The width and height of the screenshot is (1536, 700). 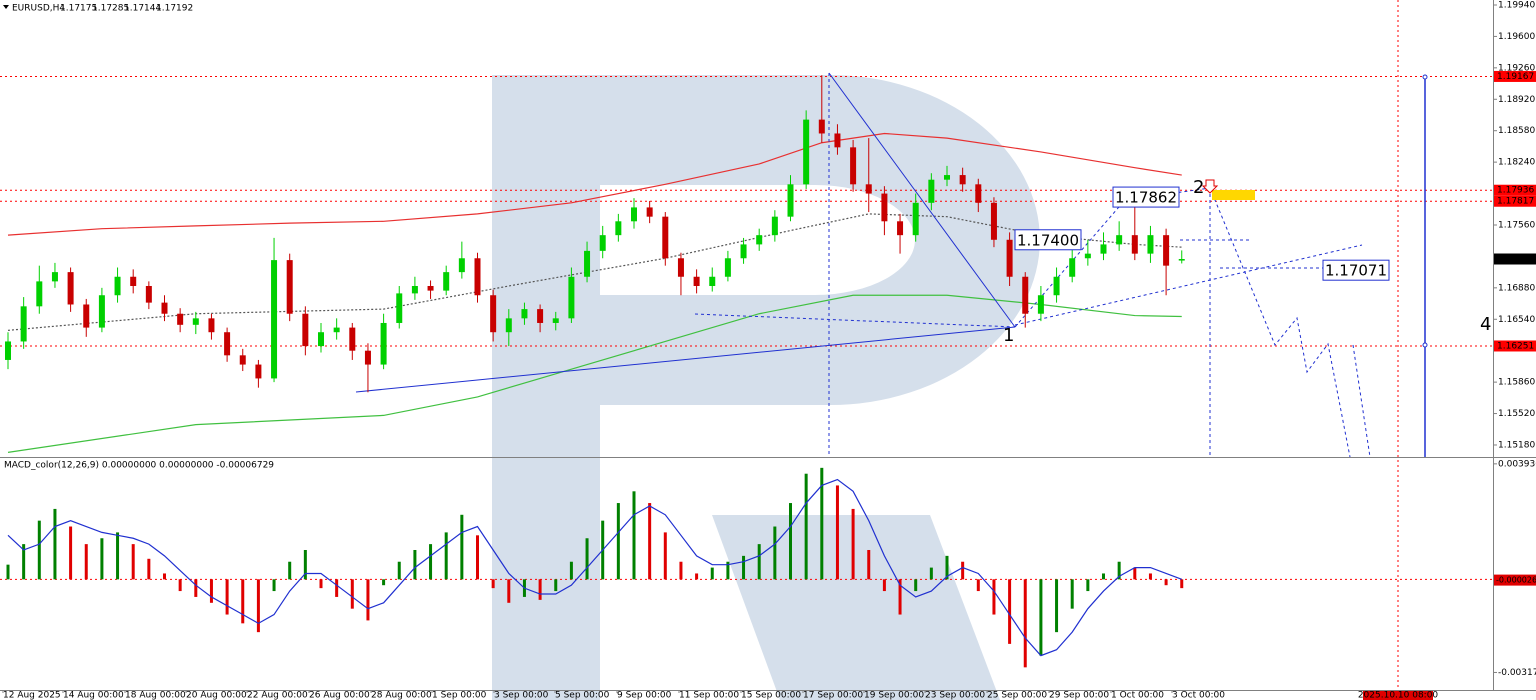 What do you see at coordinates (1198, 695) in the screenshot?
I see `x-tick-label: 3 Oct 00:00` at bounding box center [1198, 695].